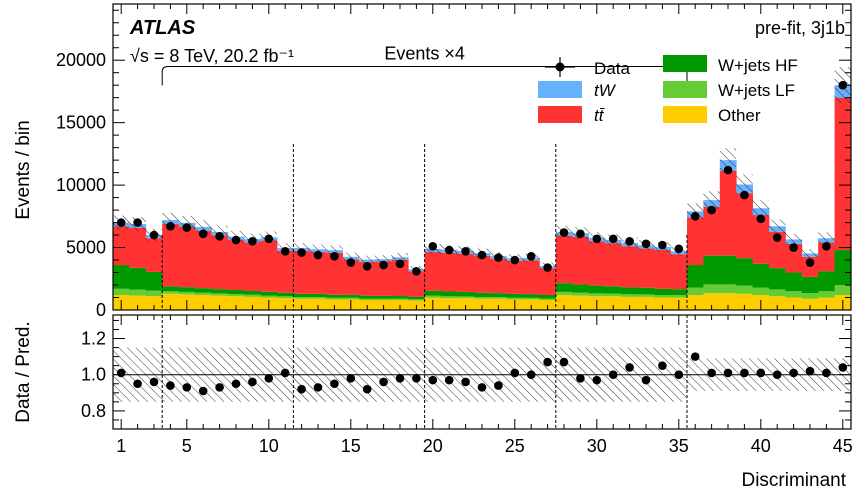 This screenshot has height=494, width=858. I want to click on x-axis-label: Discriminant, so click(793, 480).